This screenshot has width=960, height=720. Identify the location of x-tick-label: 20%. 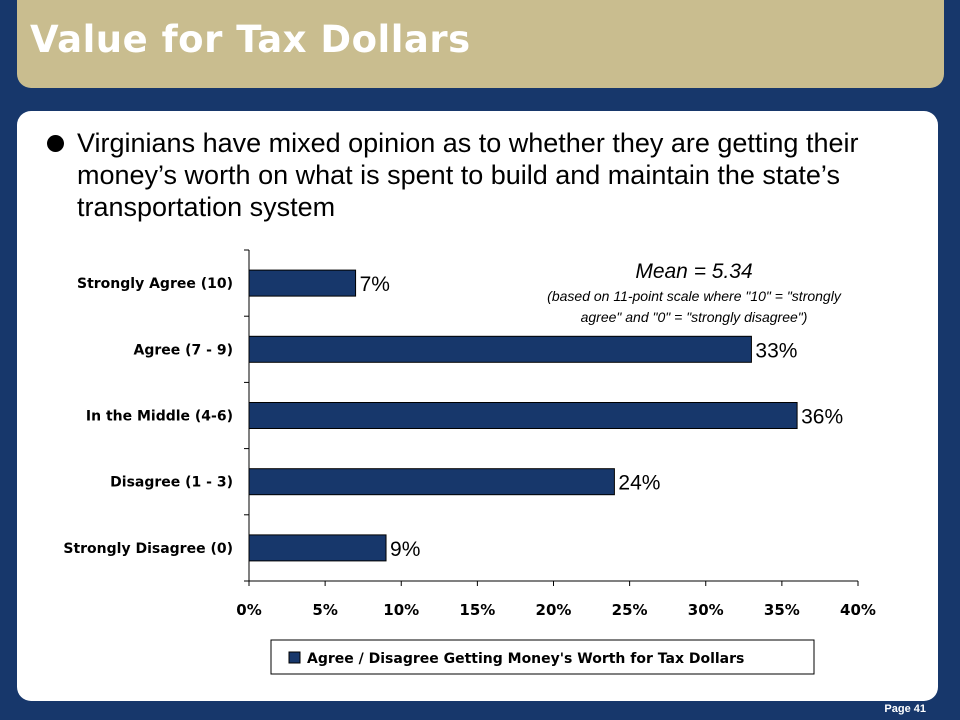
(554, 610).